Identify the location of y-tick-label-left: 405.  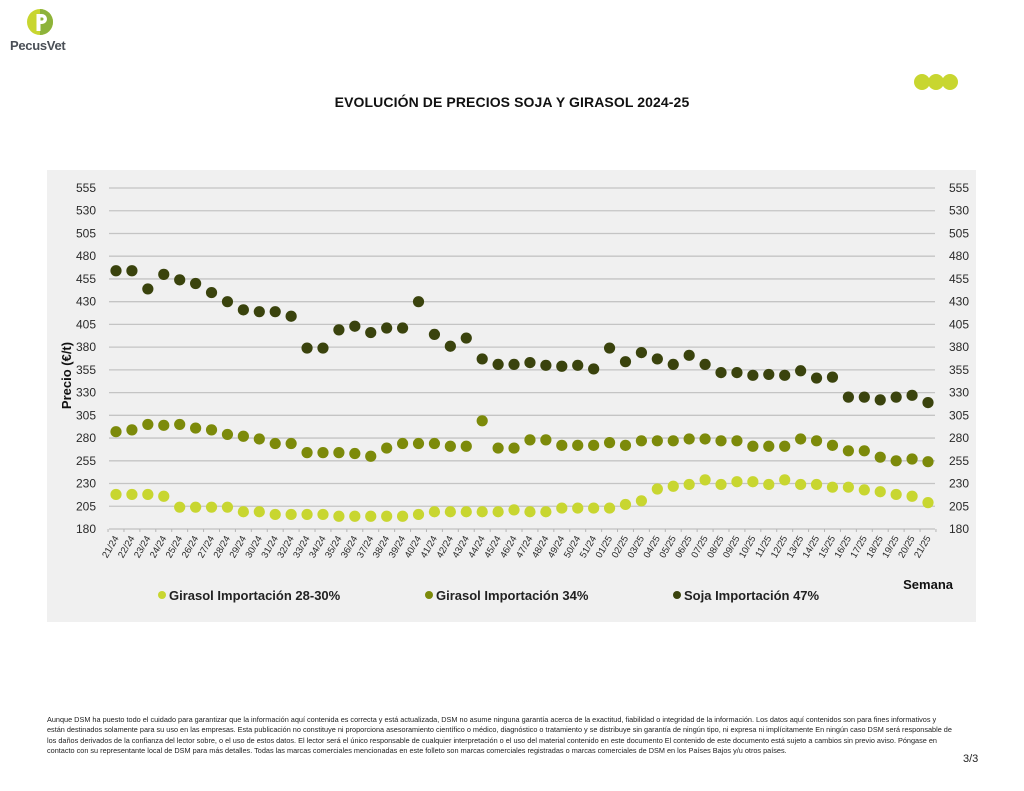
(86, 324).